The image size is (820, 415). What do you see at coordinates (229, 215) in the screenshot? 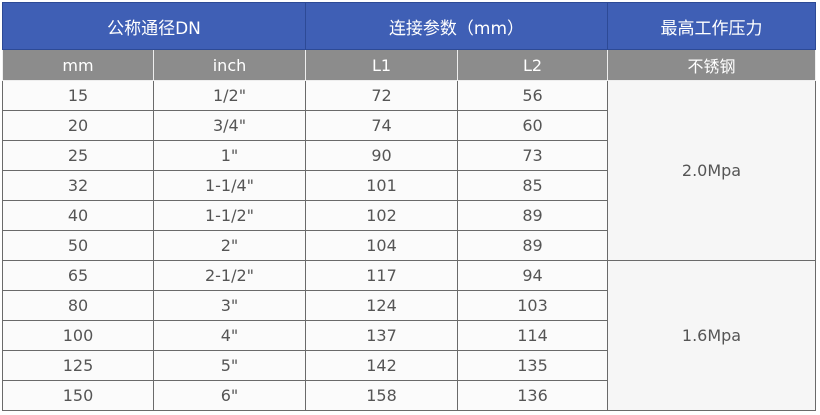
I see `cell-inch: 1-1/2"` at bounding box center [229, 215].